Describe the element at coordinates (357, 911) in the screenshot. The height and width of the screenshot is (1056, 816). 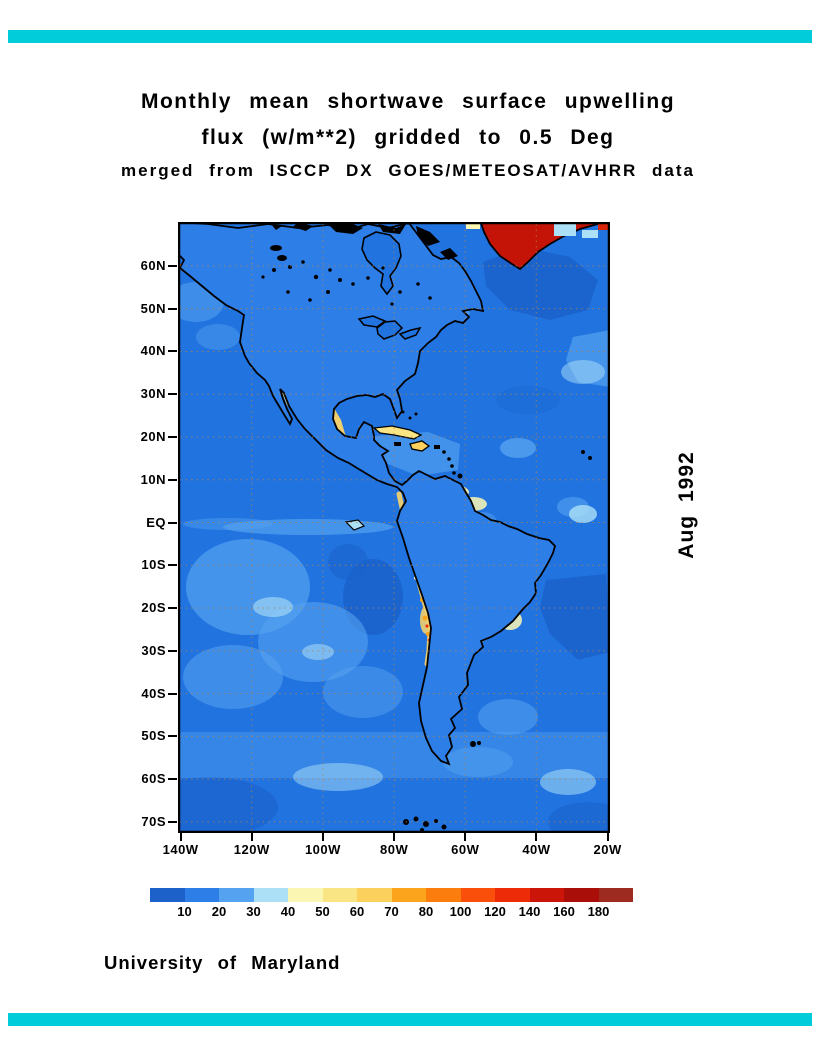
I see `colorbar-tick-label: 60` at that location.